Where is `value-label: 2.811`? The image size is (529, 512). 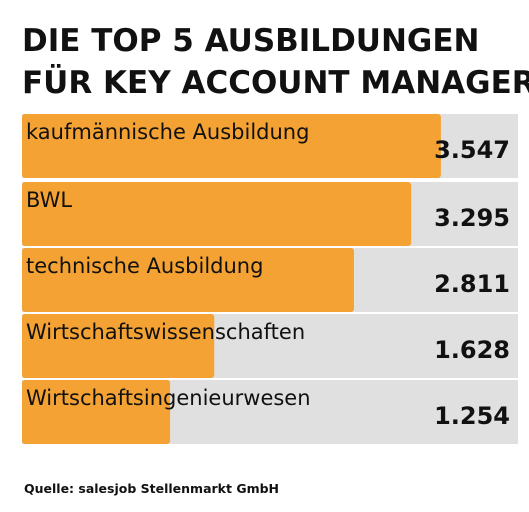 value-label: 2.811 is located at coordinates (472, 284).